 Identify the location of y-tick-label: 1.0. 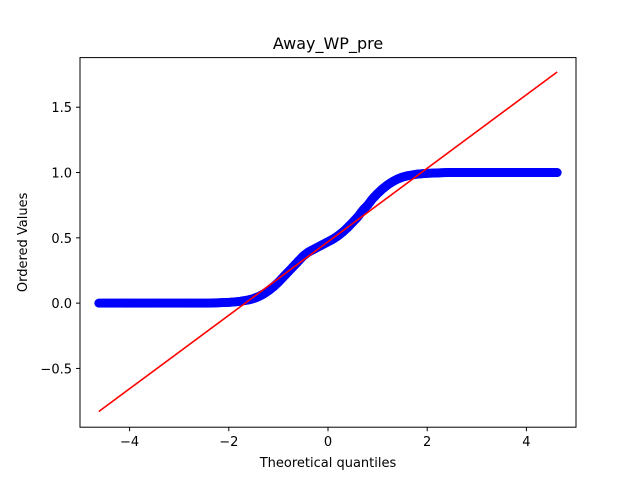
(61, 174).